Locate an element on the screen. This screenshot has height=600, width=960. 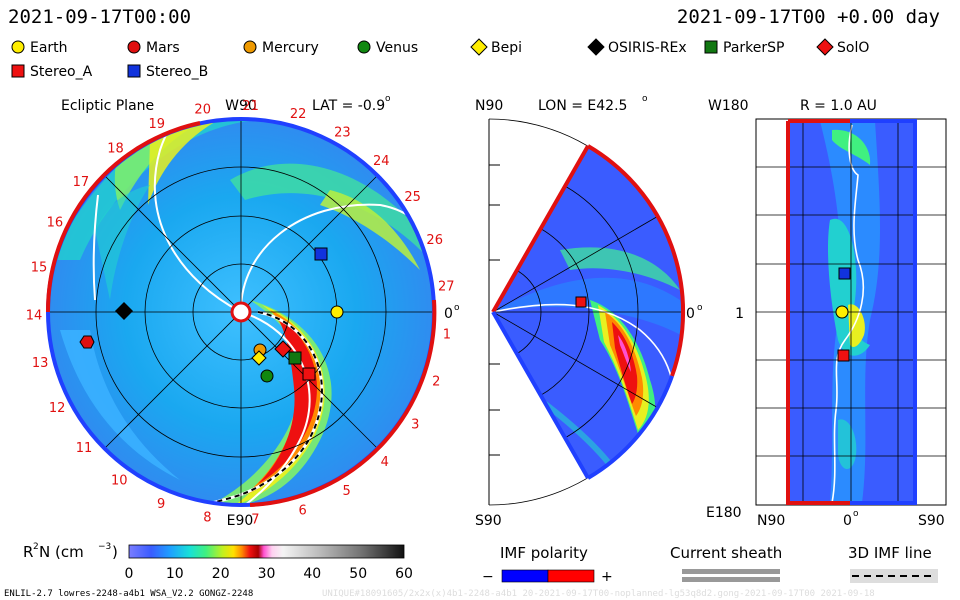
inner-boundary is located at coordinates (241, 312).